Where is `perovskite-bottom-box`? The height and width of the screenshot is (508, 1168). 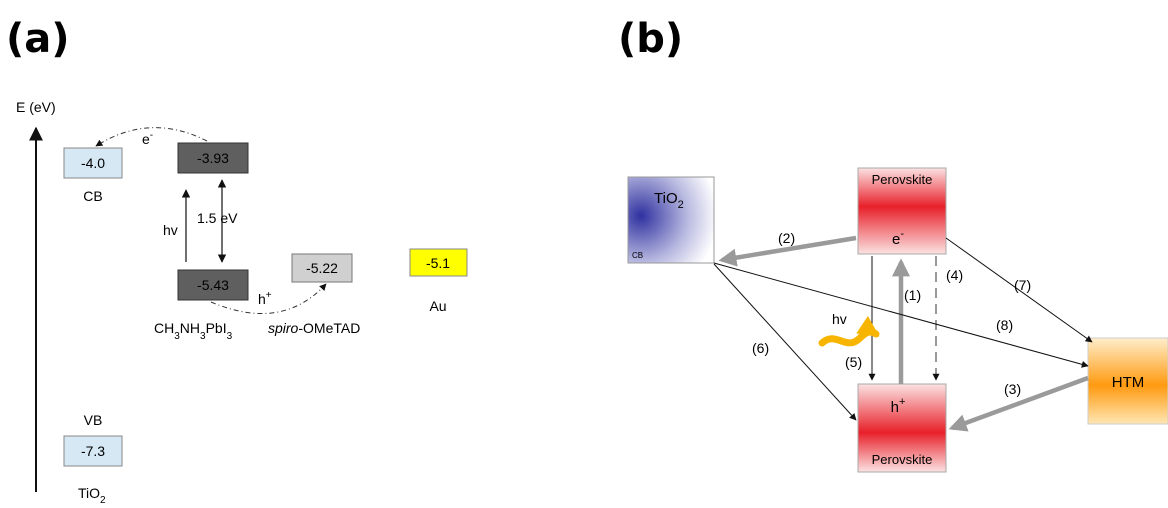 perovskite-bottom-box is located at coordinates (902, 428).